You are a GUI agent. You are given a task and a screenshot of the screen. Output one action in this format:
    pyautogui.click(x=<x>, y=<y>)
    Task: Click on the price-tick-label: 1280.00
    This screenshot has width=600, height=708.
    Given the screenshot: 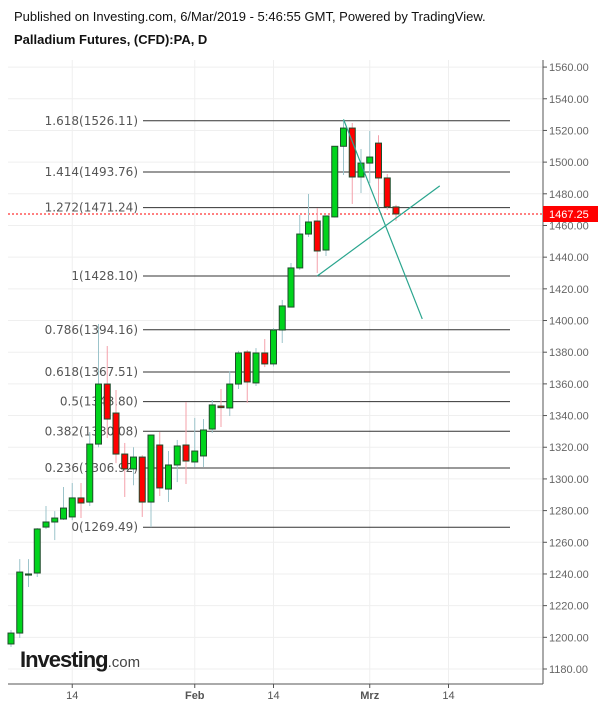 What is the action you would take?
    pyautogui.click(x=569, y=512)
    